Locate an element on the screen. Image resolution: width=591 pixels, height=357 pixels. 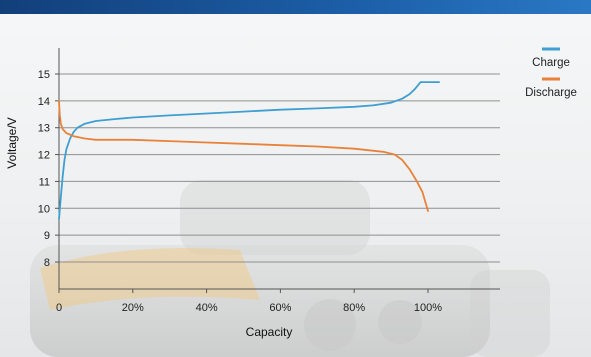
y-tick-label: 14 is located at coordinates (44, 102).